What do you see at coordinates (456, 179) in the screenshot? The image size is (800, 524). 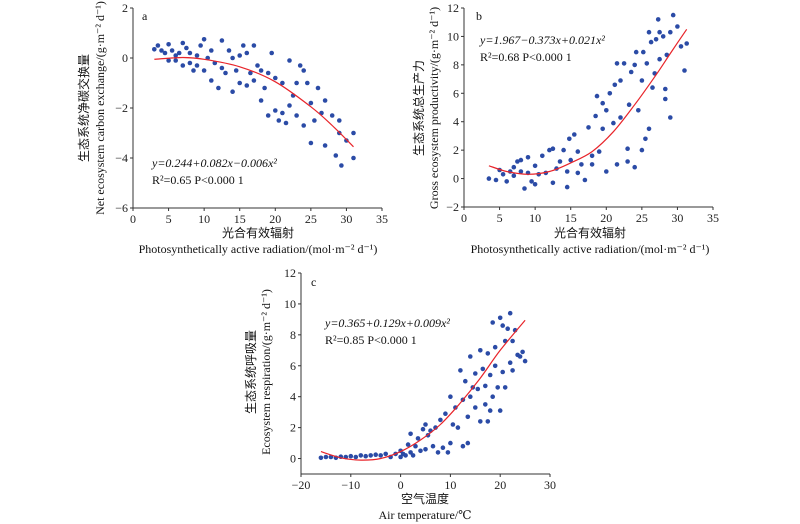 I see `y-tick-label: 0` at bounding box center [456, 179].